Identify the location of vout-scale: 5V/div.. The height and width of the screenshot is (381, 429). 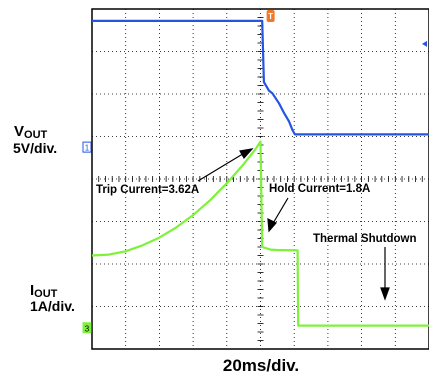
(35, 148).